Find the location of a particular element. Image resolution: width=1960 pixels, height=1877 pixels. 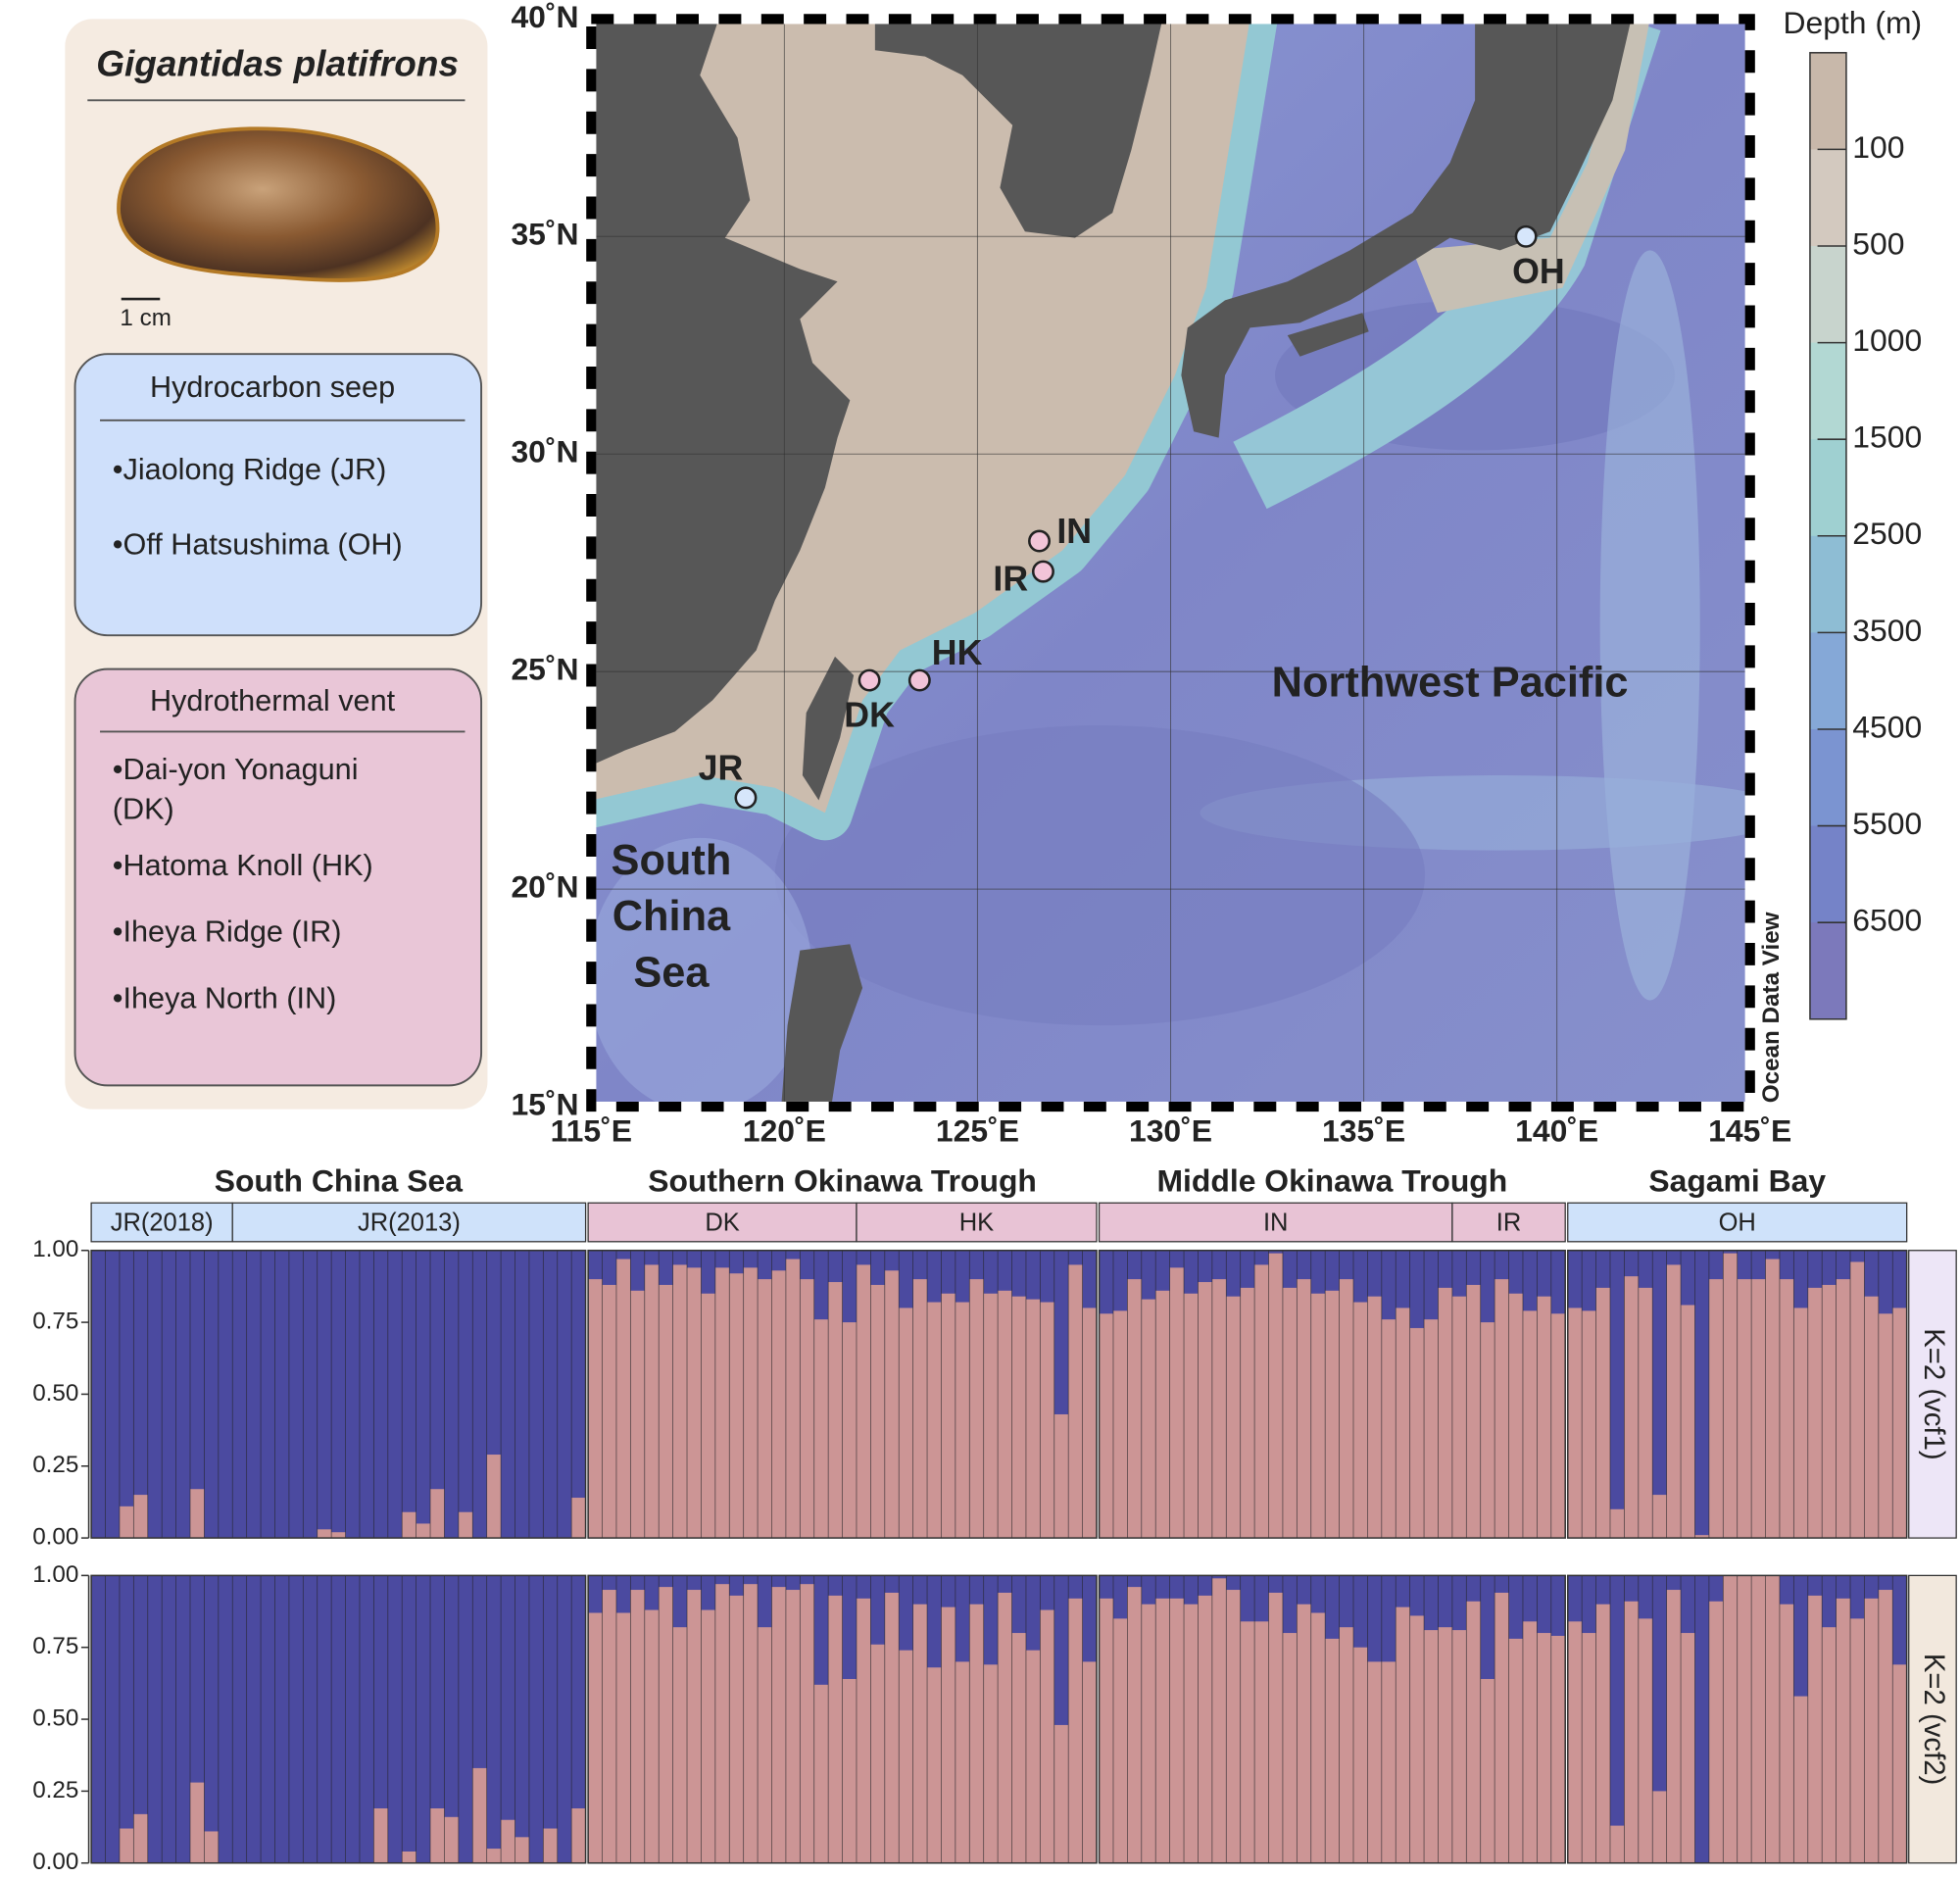

region-label: Sea is located at coordinates (671, 973).